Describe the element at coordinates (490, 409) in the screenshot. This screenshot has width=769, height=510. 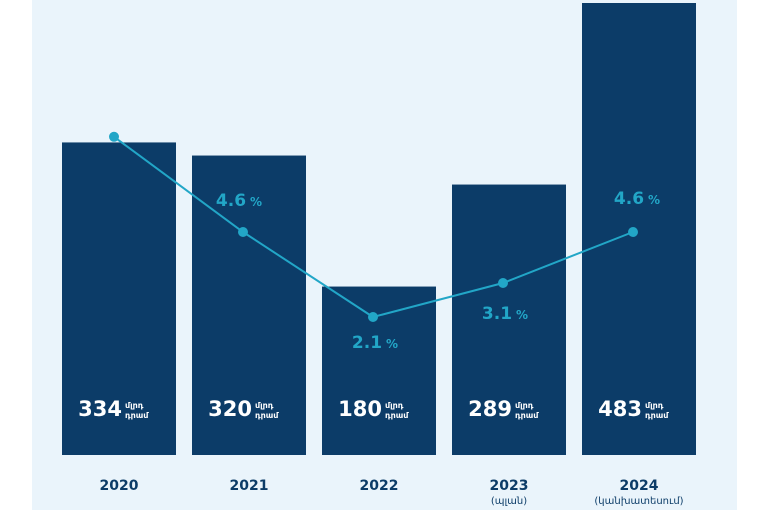
I see `bar-value-label: 289` at that location.